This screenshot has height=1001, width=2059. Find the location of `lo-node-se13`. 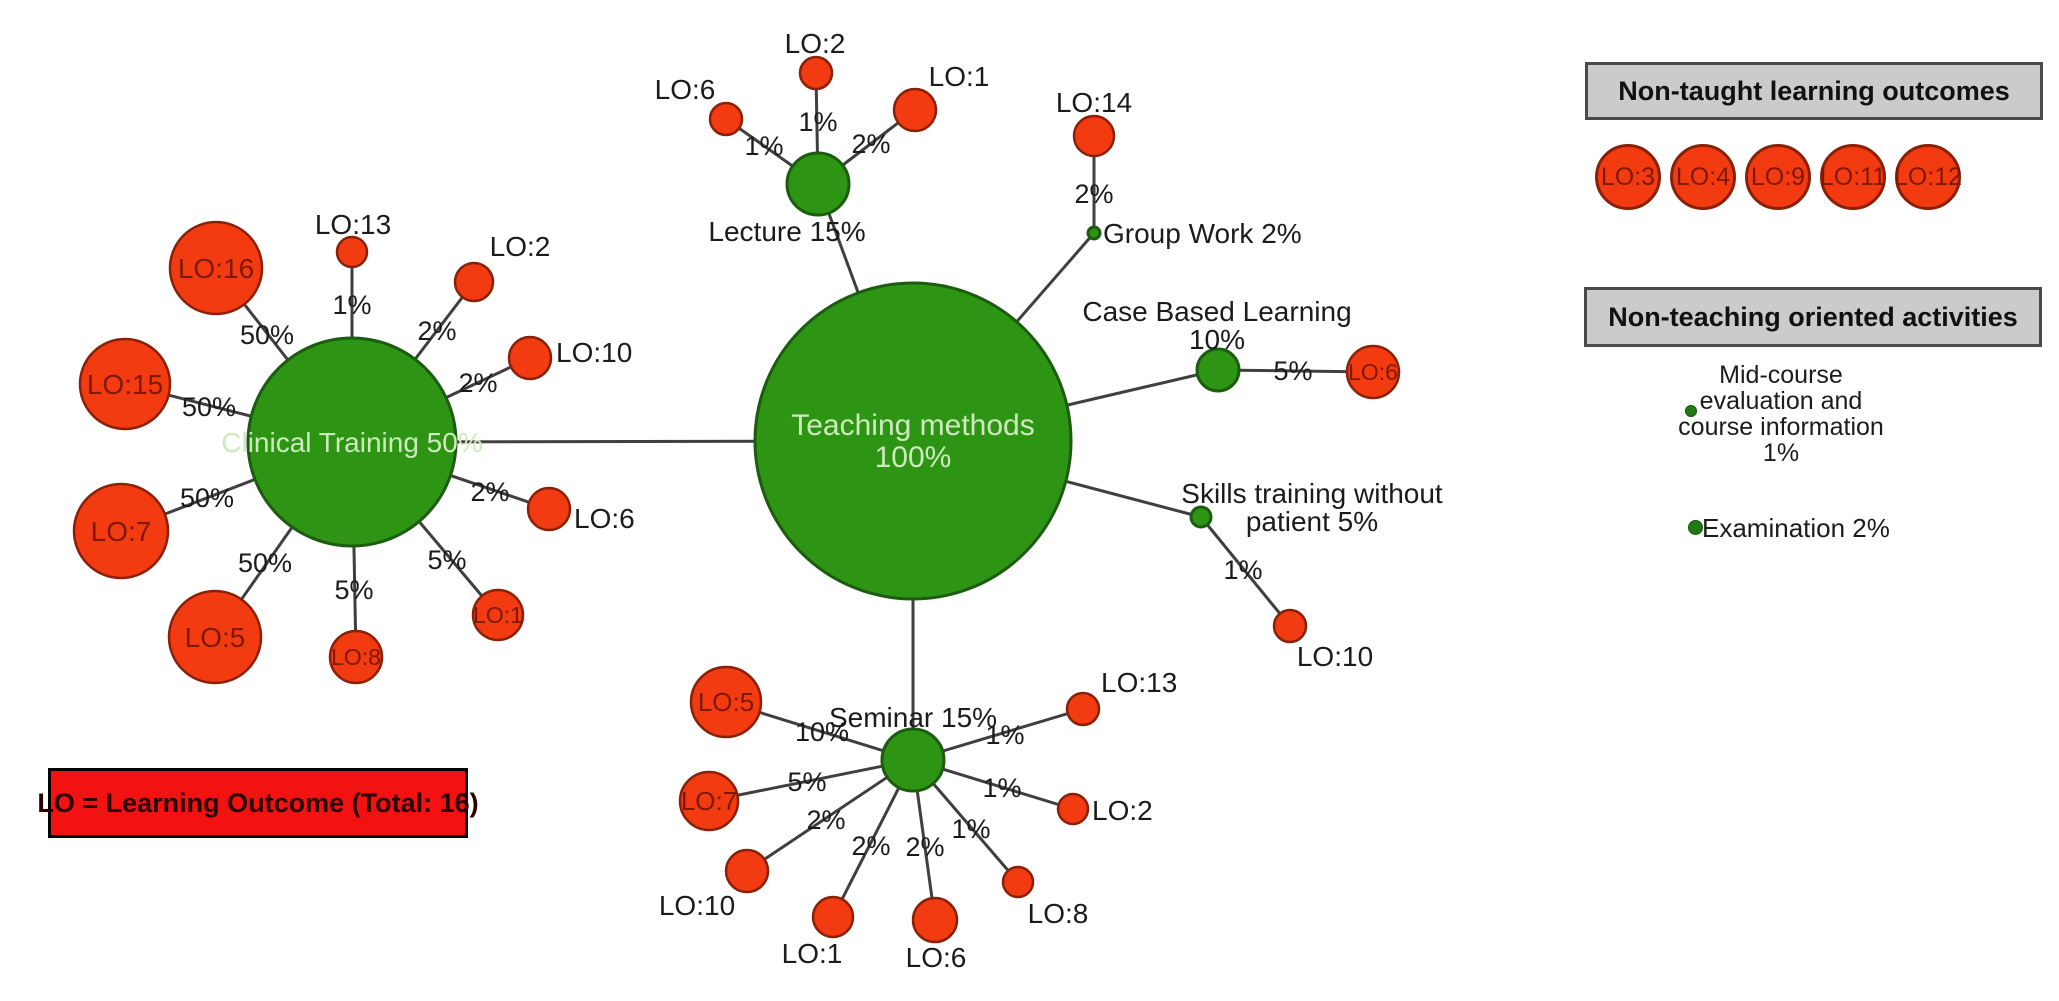

lo-node-se13 is located at coordinates (1083, 709).